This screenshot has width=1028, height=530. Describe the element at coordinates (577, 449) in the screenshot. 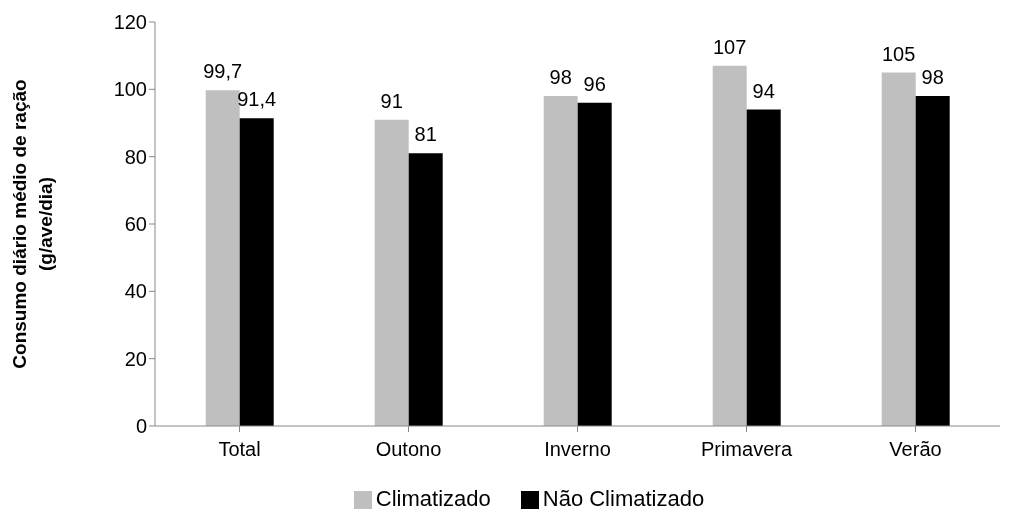

I see `x-tick-label: Inverno` at that location.